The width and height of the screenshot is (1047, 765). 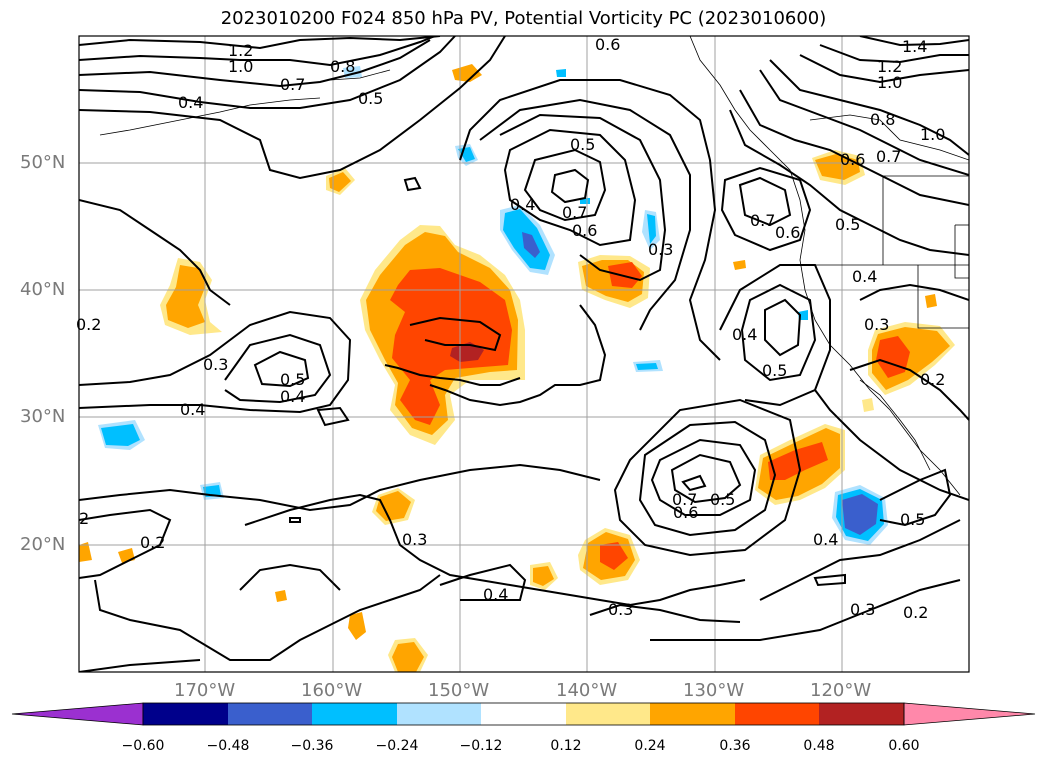 What do you see at coordinates (819, 746) in the screenshot?
I see `colorbar-tick-label: 0.48` at bounding box center [819, 746].